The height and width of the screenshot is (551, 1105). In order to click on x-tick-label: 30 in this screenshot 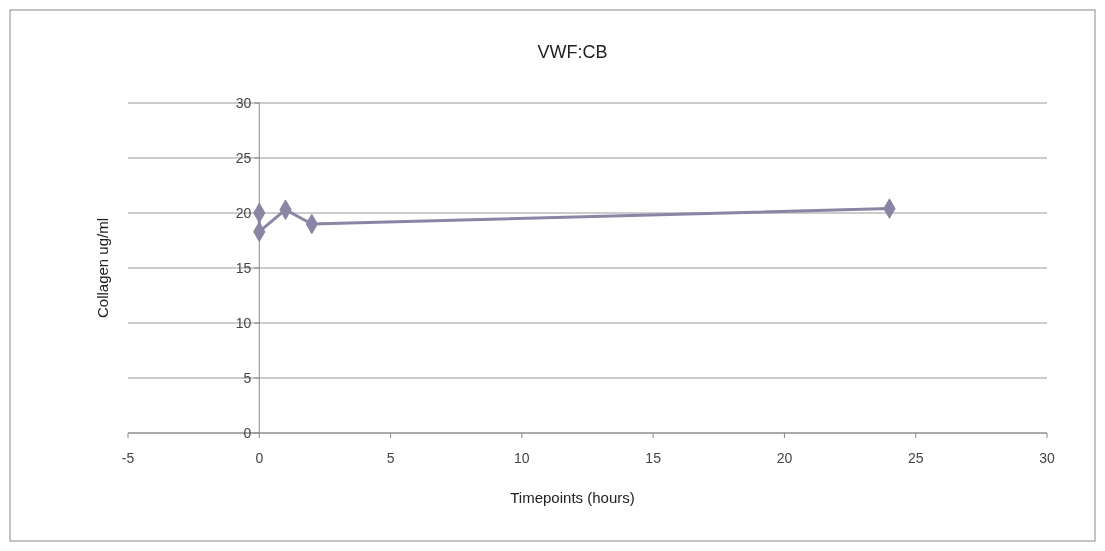, I will do `click(1047, 458)`.